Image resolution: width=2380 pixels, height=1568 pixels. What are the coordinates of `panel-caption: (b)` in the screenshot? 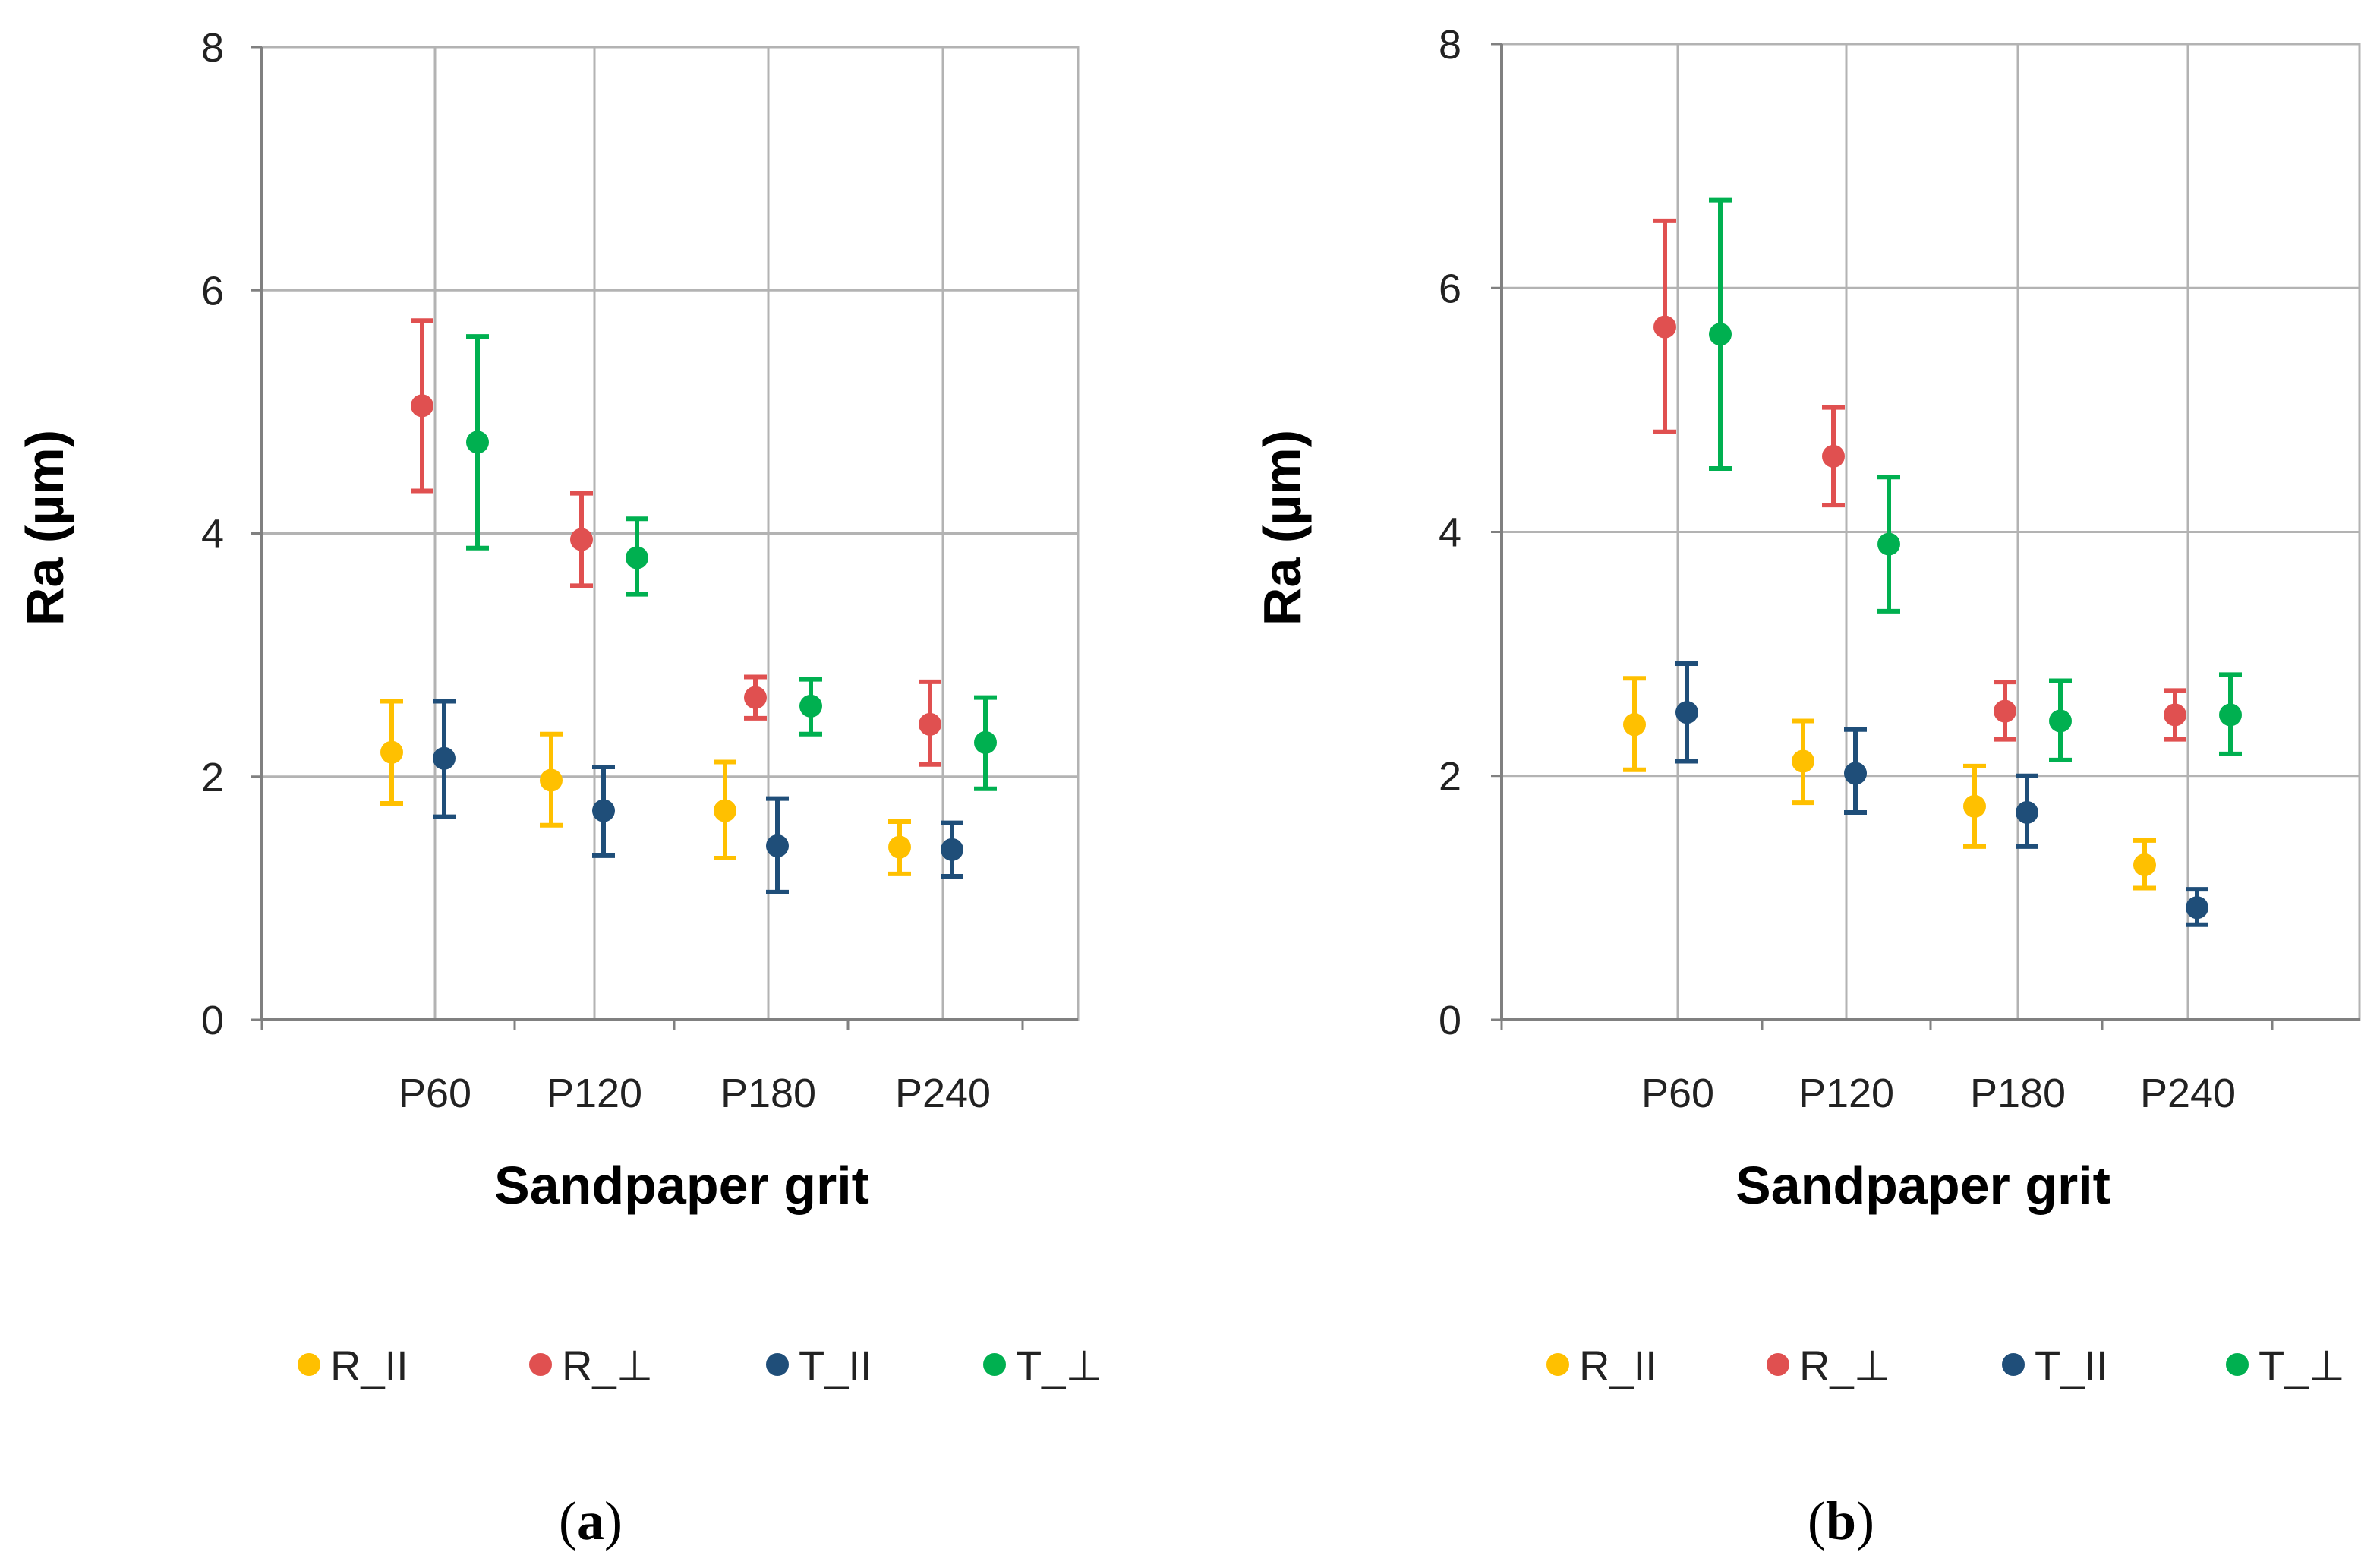 It's located at (1841, 1521).